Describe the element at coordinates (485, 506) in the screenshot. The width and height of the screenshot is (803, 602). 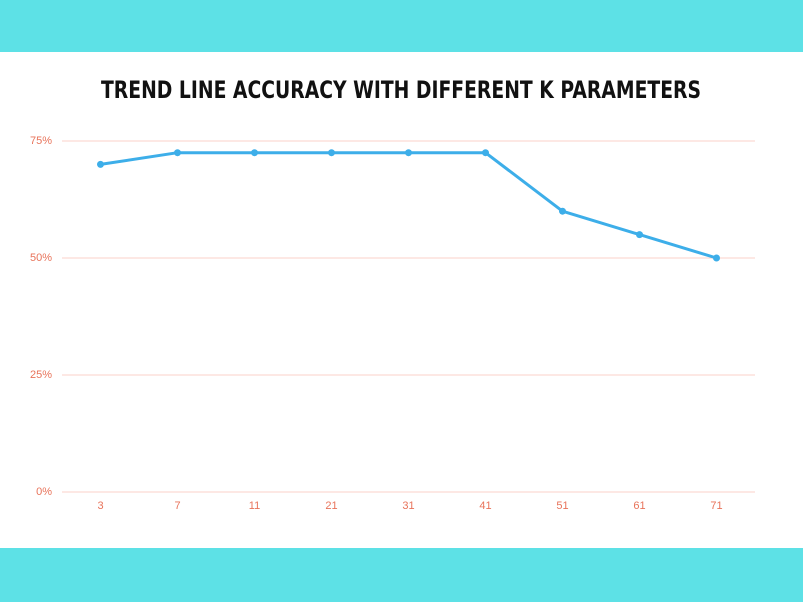
I see `x-tick-label: 41` at that location.